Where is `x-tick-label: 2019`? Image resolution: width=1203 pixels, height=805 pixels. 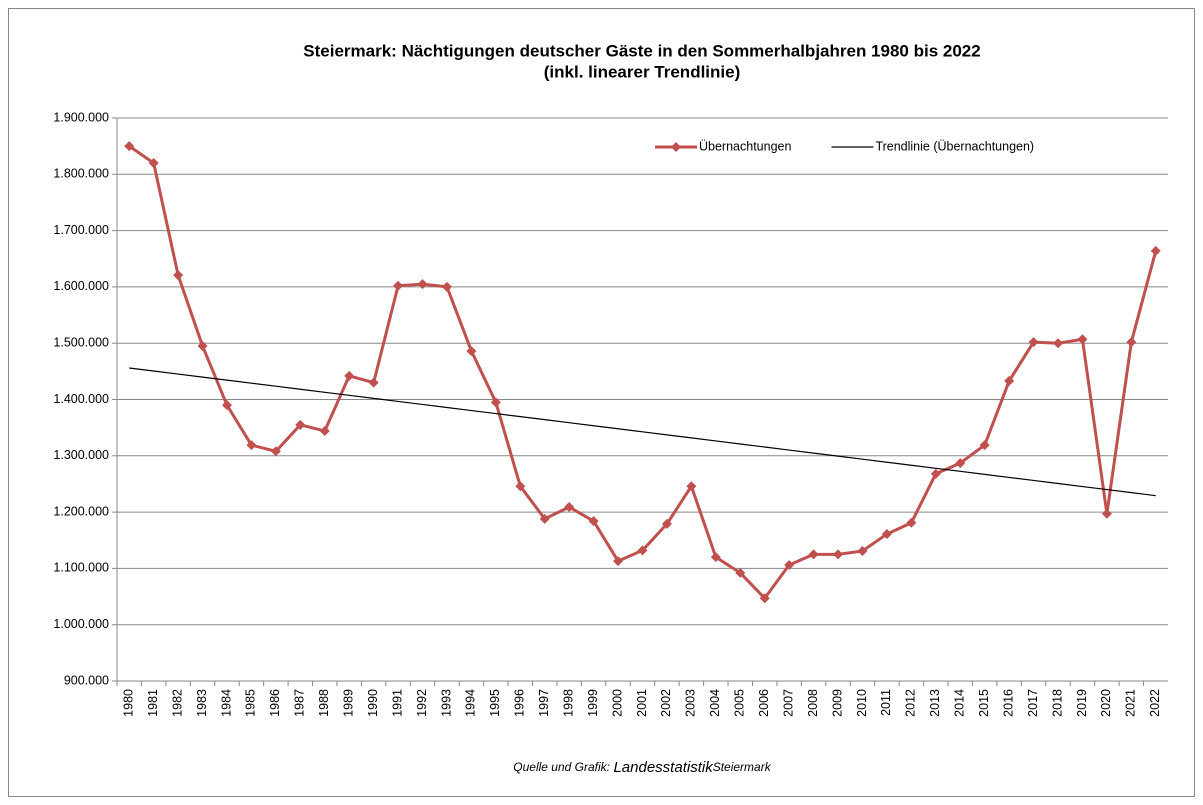
x-tick-label: 2019 is located at coordinates (1082, 703).